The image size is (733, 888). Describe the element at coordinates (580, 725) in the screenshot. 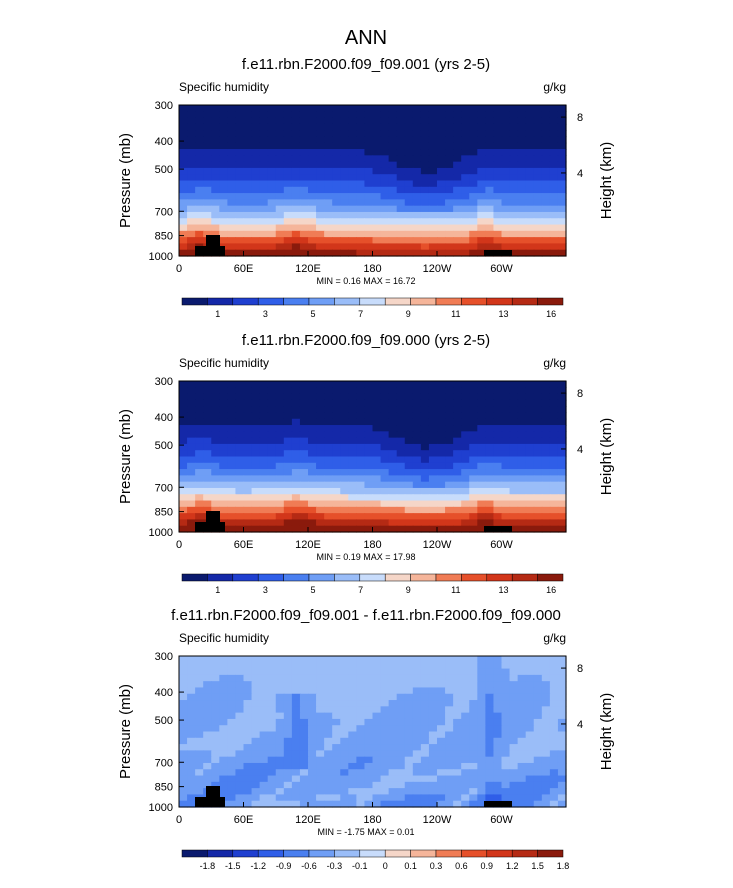

I see `y2tick-label: 4` at that location.